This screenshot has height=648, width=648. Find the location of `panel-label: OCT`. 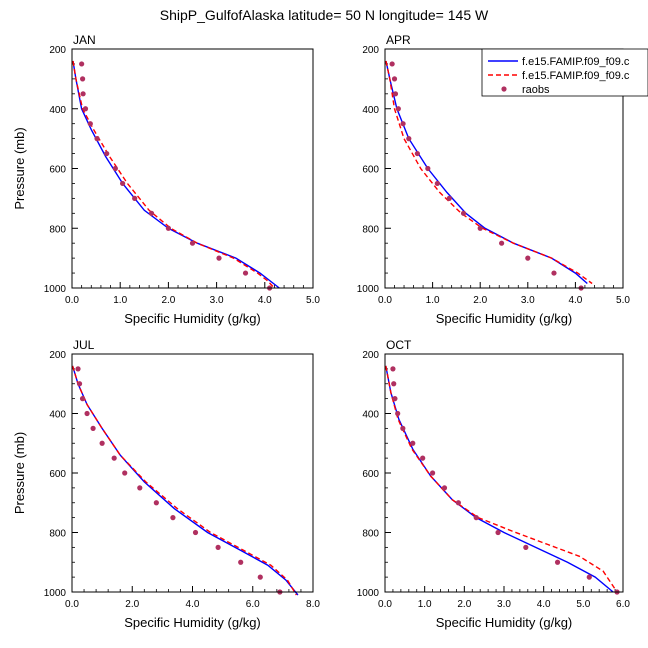

panel-label: OCT is located at coordinates (399, 345).